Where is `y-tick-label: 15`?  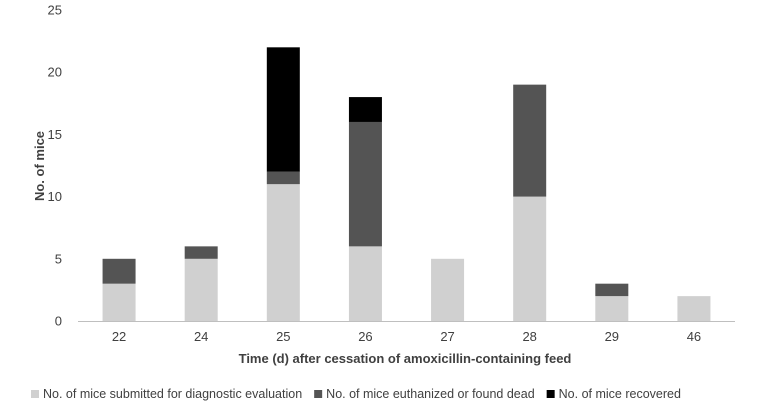 y-tick-label: 15 is located at coordinates (55, 134).